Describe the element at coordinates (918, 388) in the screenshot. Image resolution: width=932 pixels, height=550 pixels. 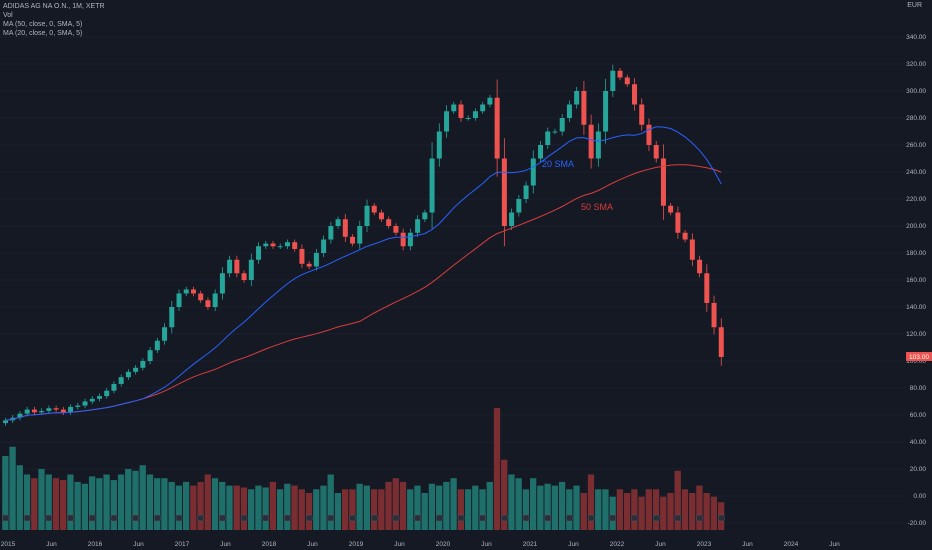
I see `y-tick-label: 80.00` at that location.